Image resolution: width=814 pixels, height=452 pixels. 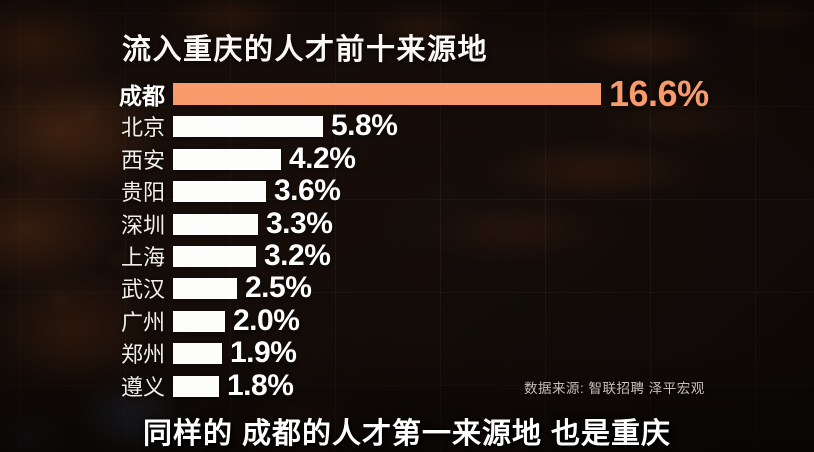 I want to click on bar-value: 2.0%, so click(x=266, y=320).